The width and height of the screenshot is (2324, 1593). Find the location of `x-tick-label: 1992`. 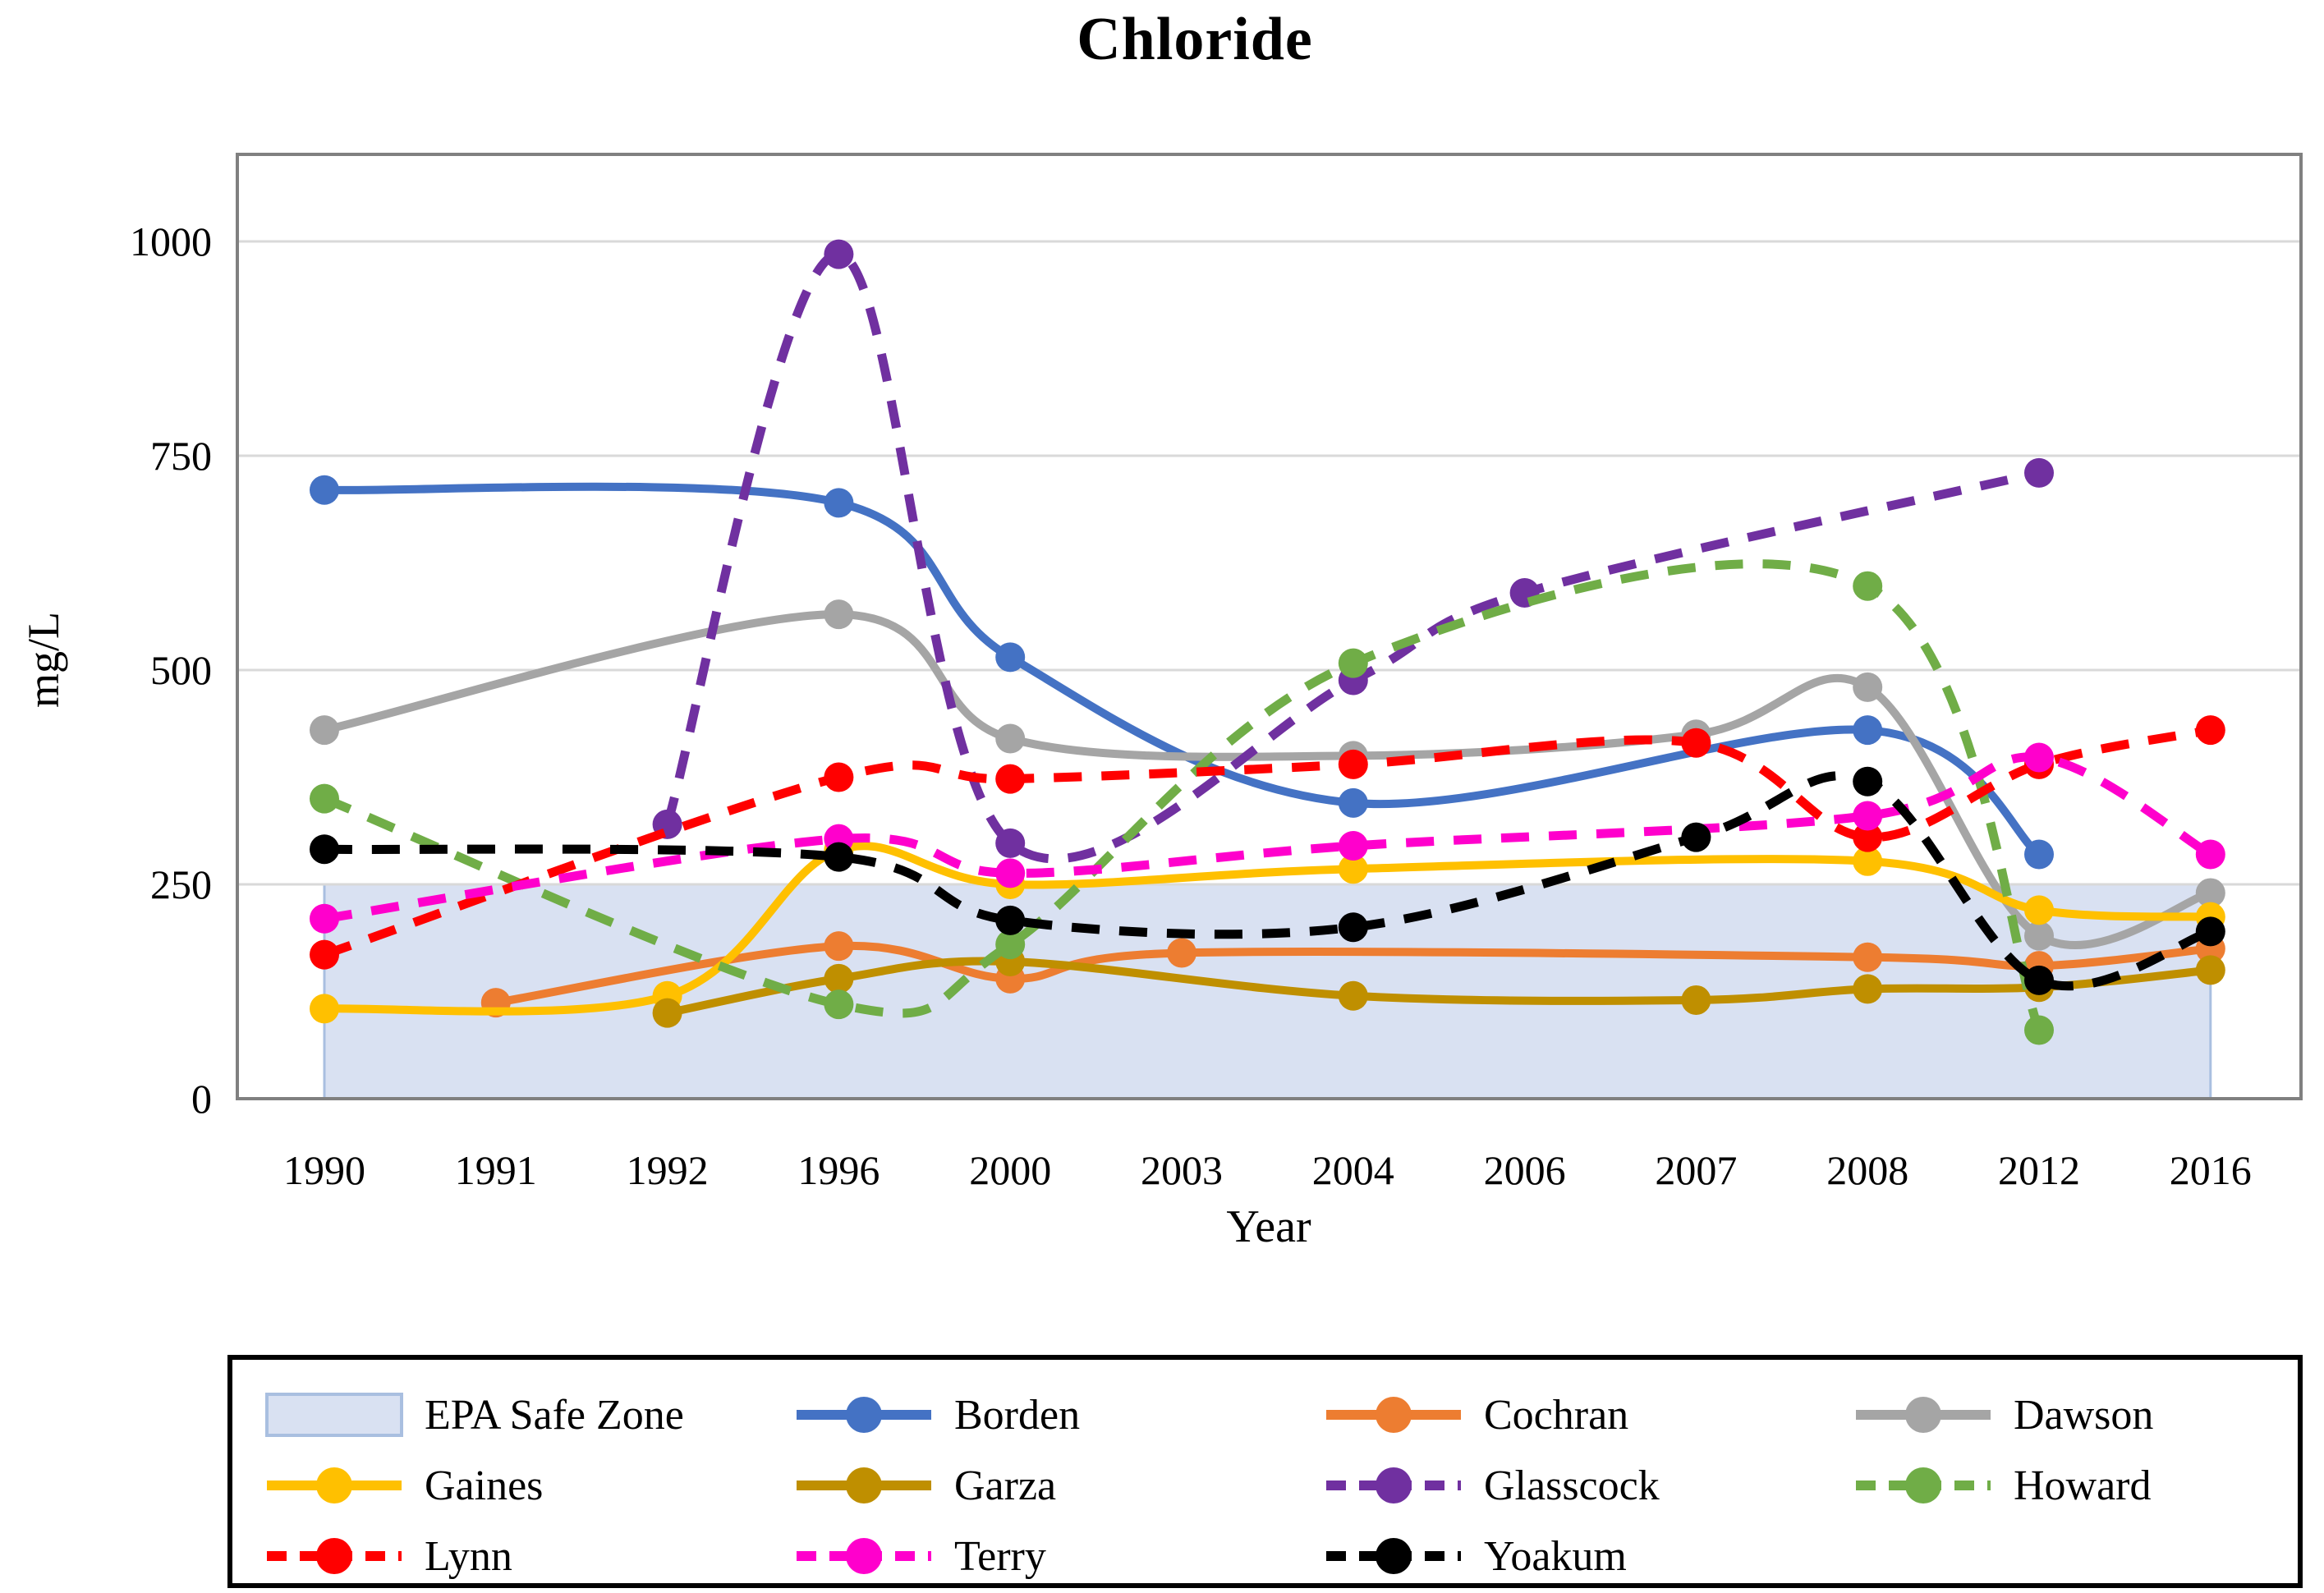

x-tick-label: 1992 is located at coordinates (668, 1170).